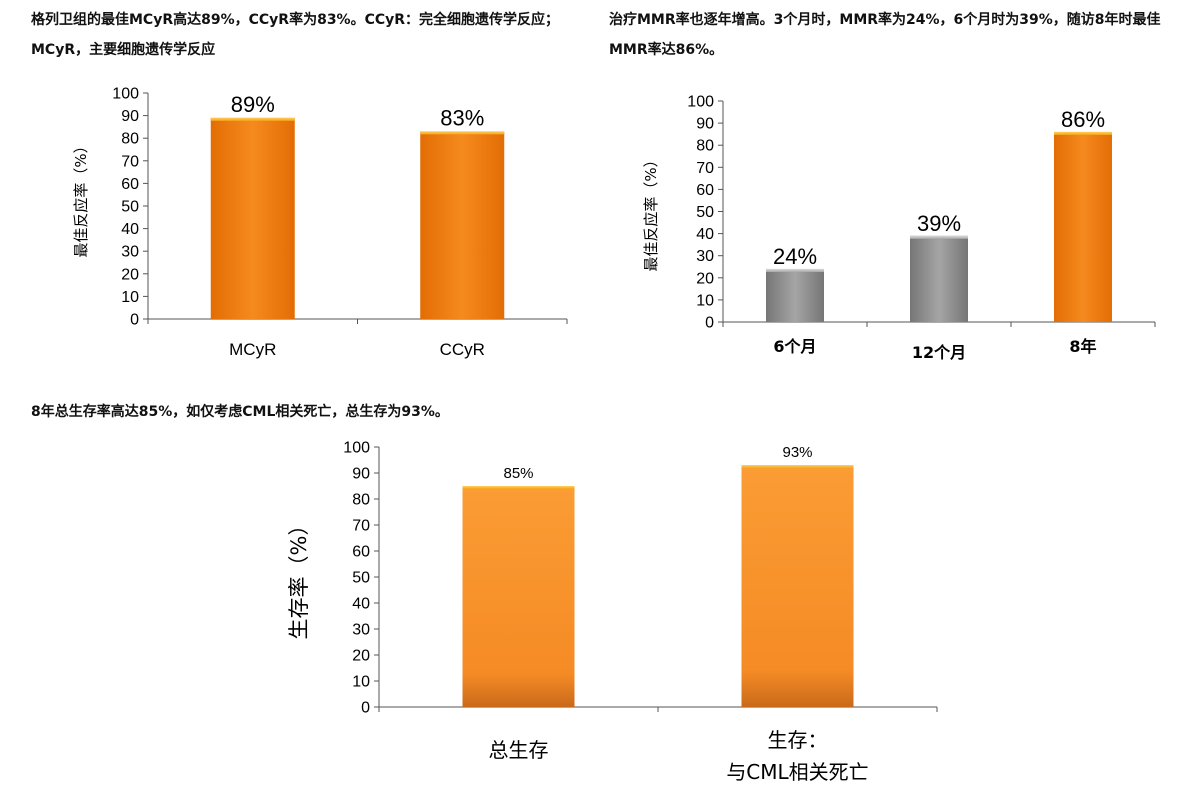 This screenshot has width=1184, height=803. I want to click on chart2-y-tick-label: 0, so click(709, 323).